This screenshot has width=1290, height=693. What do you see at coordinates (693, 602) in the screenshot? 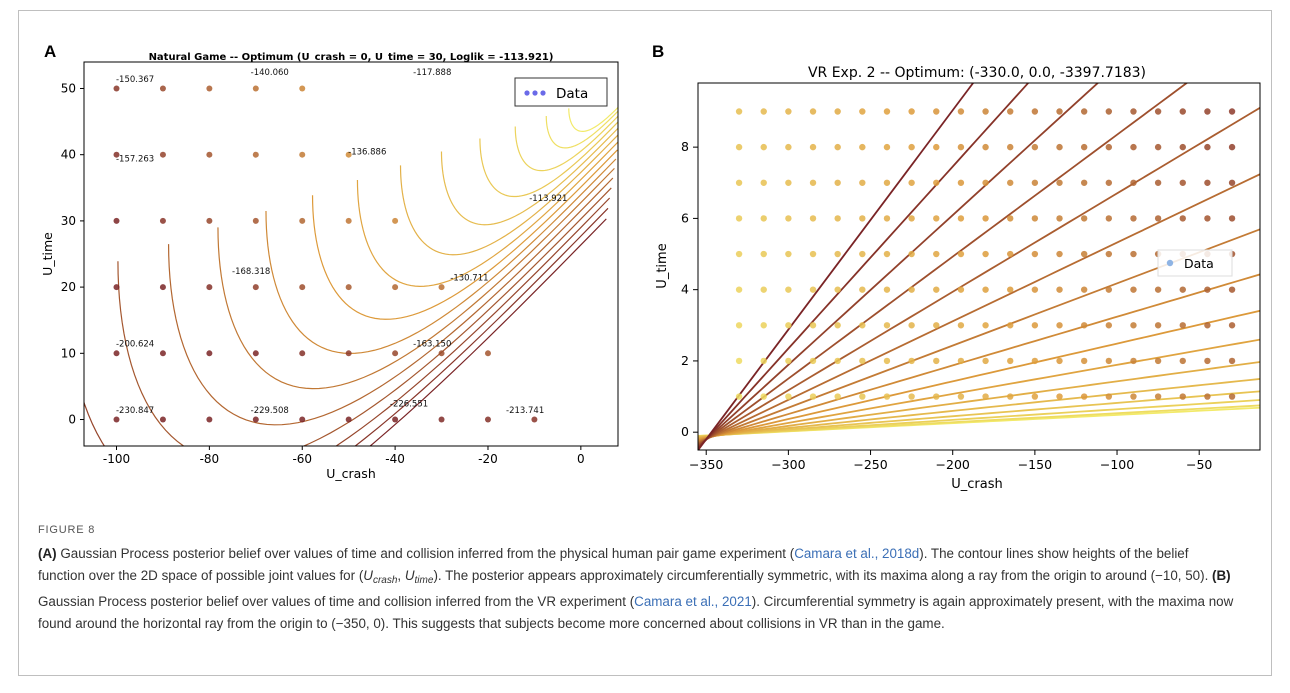
I see `citation-link-b: Camara et al., 2021` at bounding box center [693, 602].